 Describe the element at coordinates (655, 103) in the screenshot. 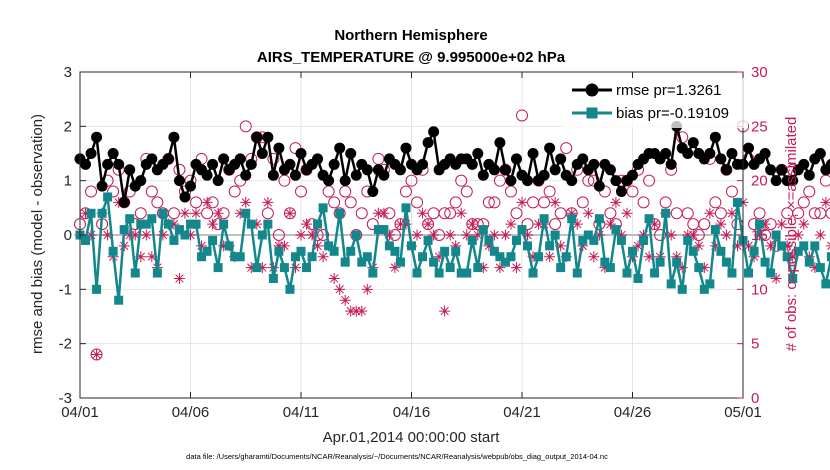

I see `legend: rmse pr=1.3261 bias pr=-0.19109` at that location.